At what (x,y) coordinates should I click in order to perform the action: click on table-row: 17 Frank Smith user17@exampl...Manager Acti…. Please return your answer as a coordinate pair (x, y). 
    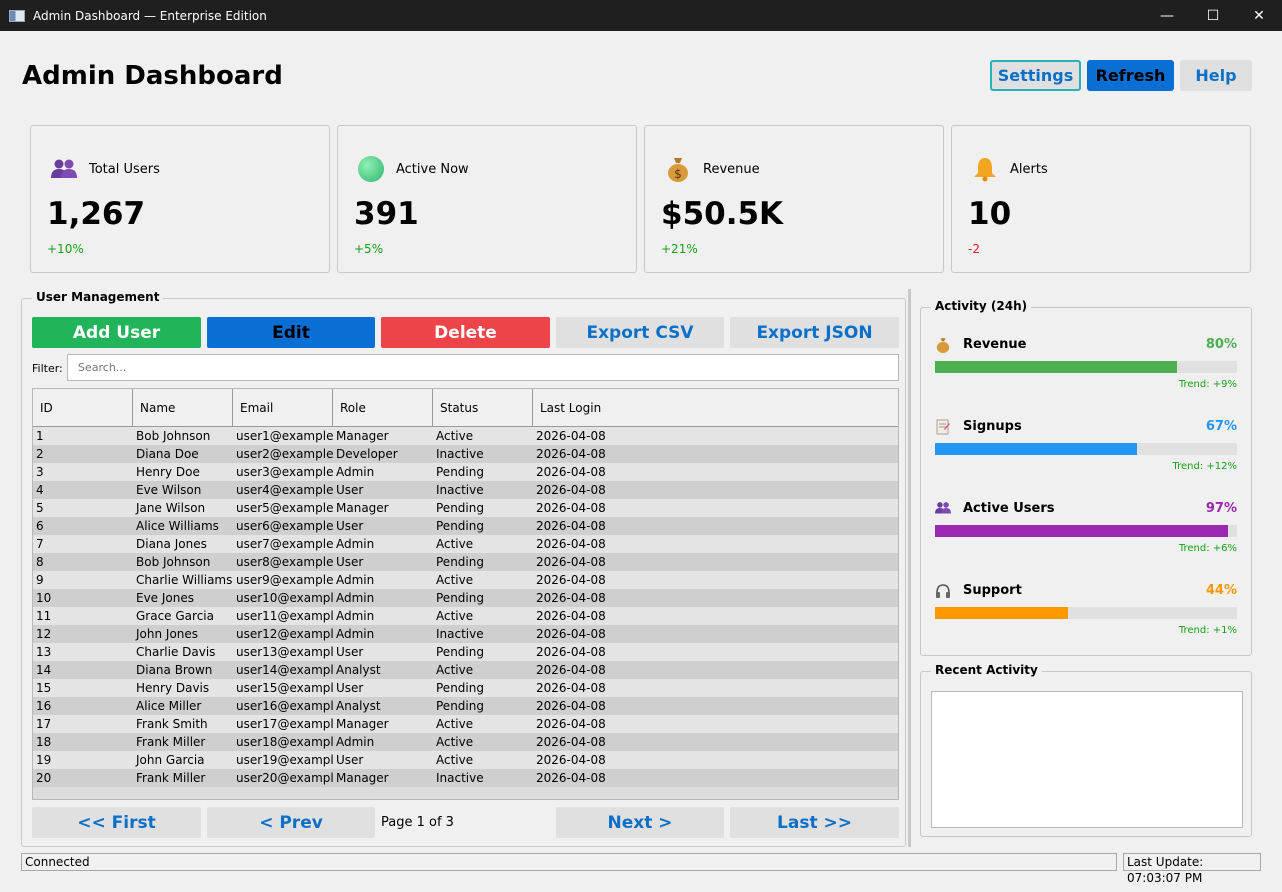
    Looking at the image, I should click on (465, 724).